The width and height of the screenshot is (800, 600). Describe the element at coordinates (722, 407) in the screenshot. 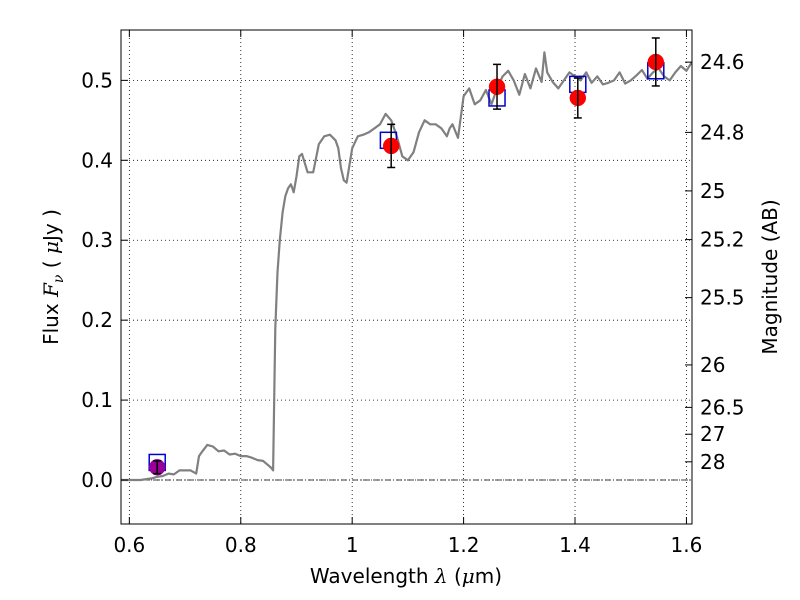

I see `magnitude-tick-label: 26.5` at that location.